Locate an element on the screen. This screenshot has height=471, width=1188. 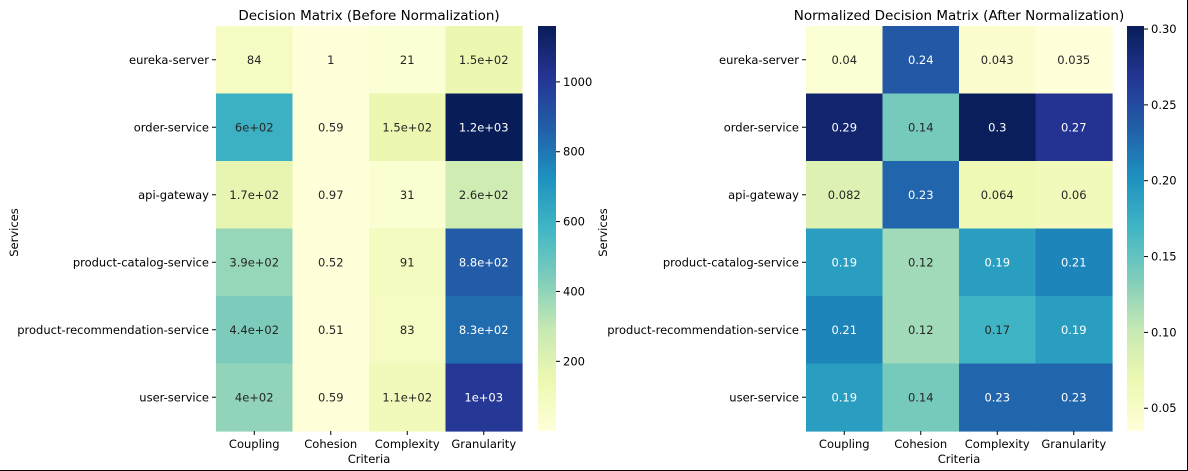
cell-annotation: 1e+03 is located at coordinates (483, 397).